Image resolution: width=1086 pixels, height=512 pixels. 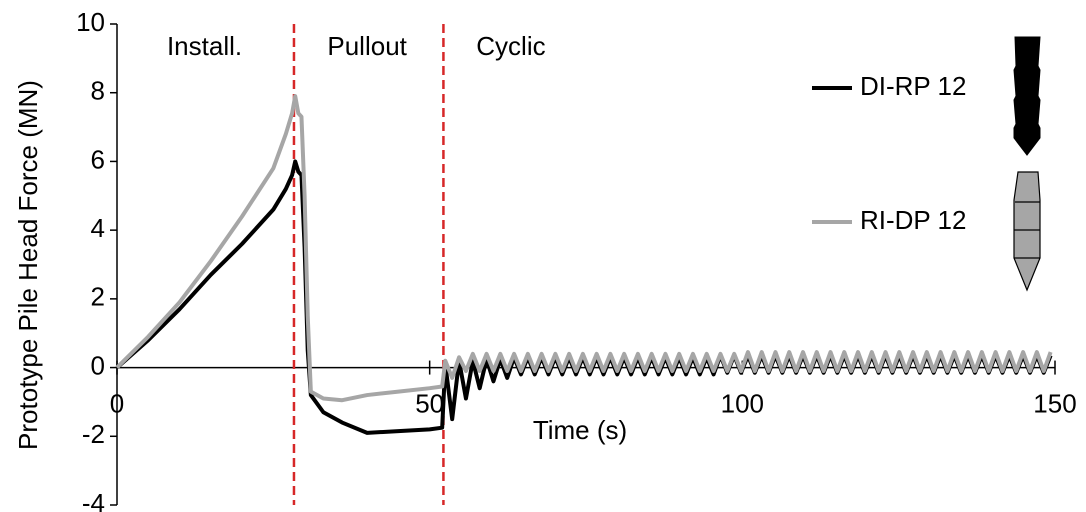 What do you see at coordinates (204, 46) in the screenshot?
I see `phase-label: Install.` at bounding box center [204, 46].